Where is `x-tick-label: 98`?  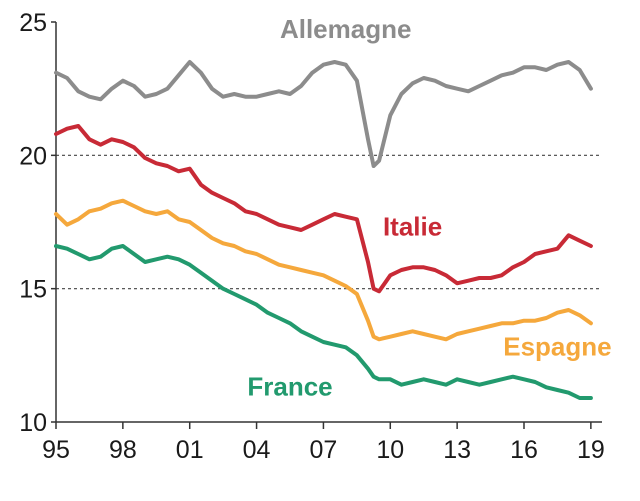
x-tick-label: 98 is located at coordinates (123, 450).